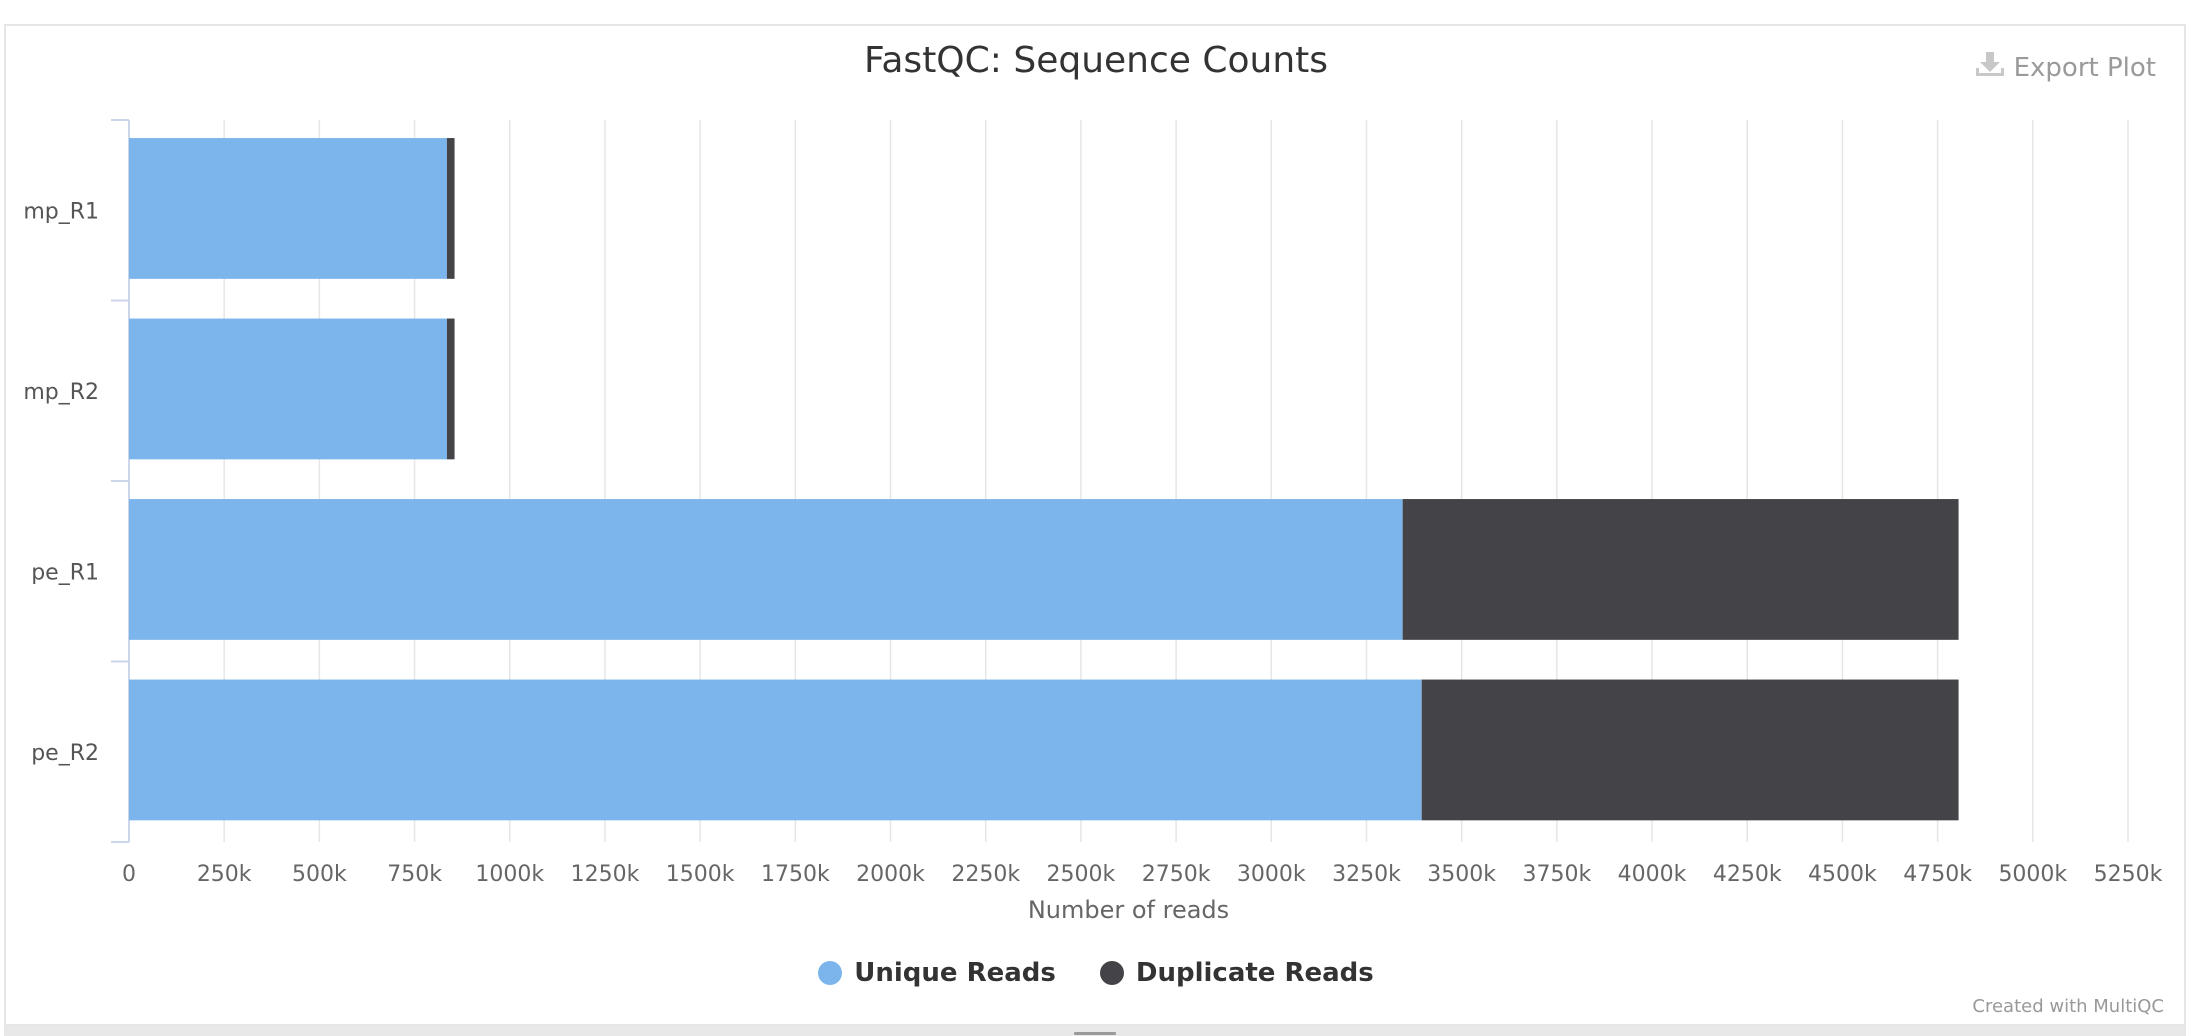 This screenshot has height=1036, width=2192. I want to click on category-label: mp_R1, so click(61, 211).